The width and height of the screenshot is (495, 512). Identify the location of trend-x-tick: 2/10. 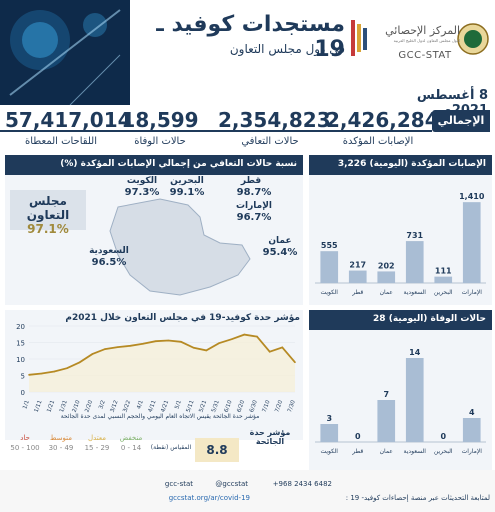
(77, 406).